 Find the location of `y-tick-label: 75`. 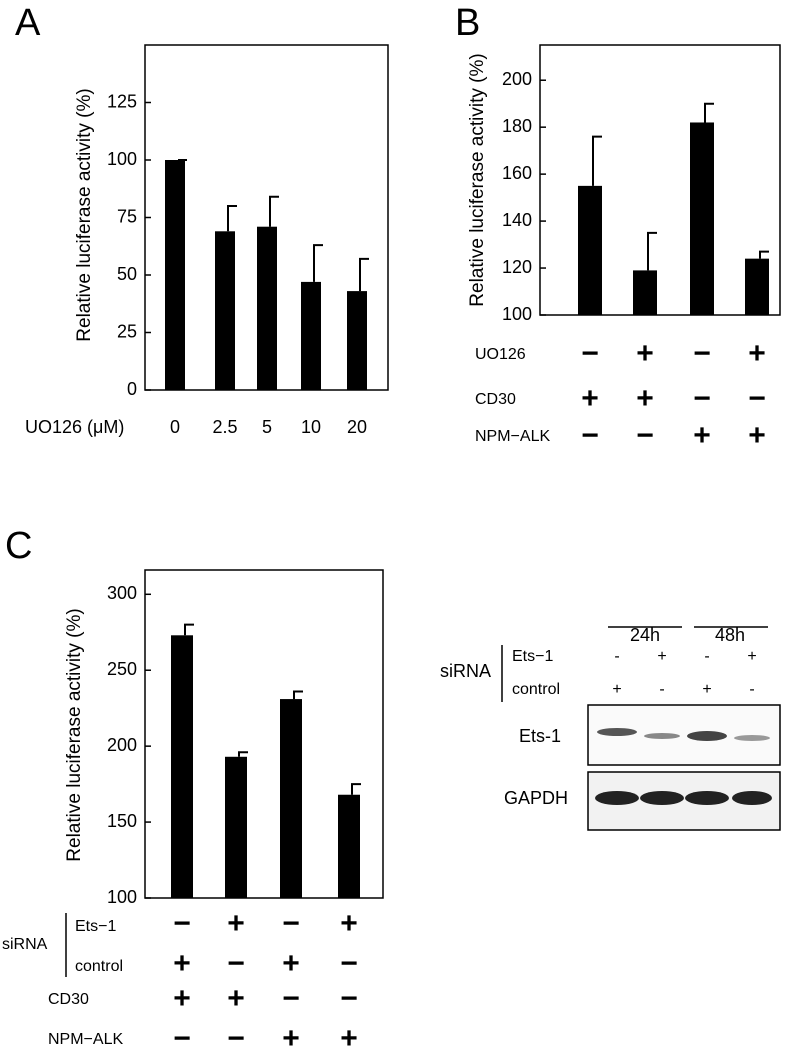

y-tick-label: 75 is located at coordinates (127, 216).